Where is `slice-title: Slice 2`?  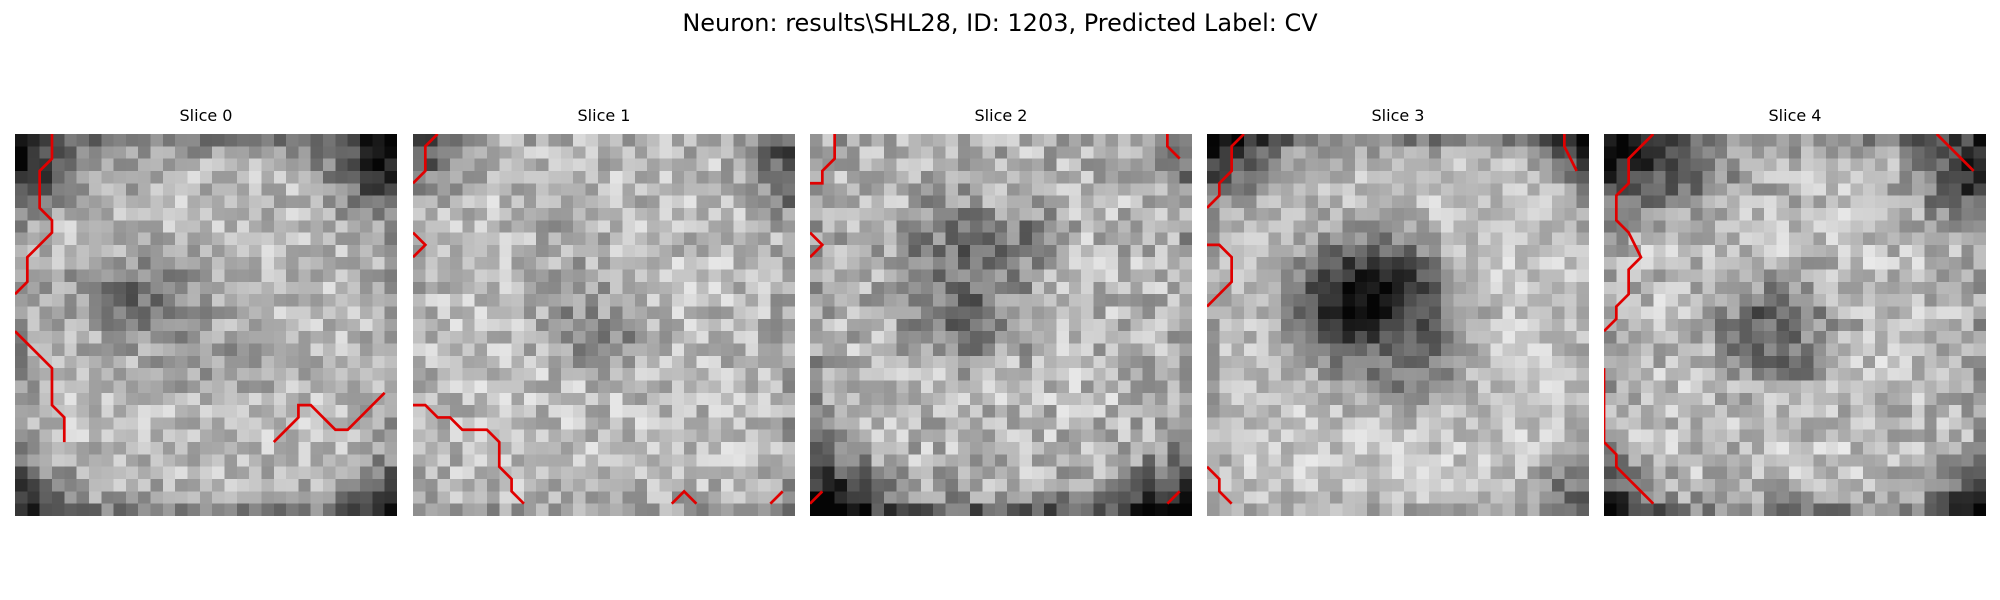 slice-title: Slice 2 is located at coordinates (1001, 115).